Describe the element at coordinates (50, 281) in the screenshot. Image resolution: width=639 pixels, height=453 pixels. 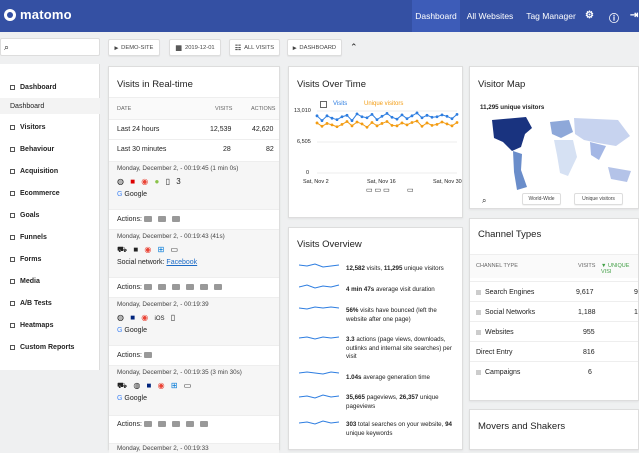
I see `sidebar-item-media: Media` at that location.